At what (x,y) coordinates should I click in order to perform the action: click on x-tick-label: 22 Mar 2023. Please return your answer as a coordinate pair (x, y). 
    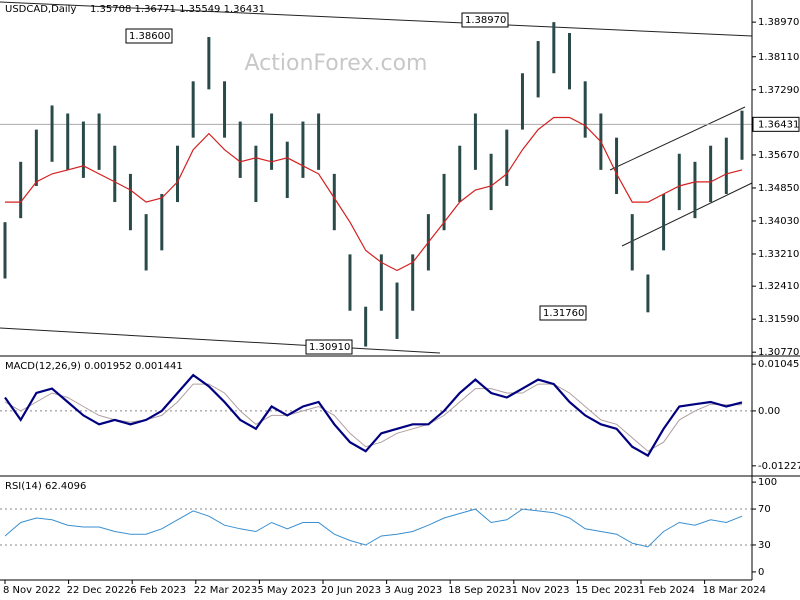
    Looking at the image, I should click on (225, 590).